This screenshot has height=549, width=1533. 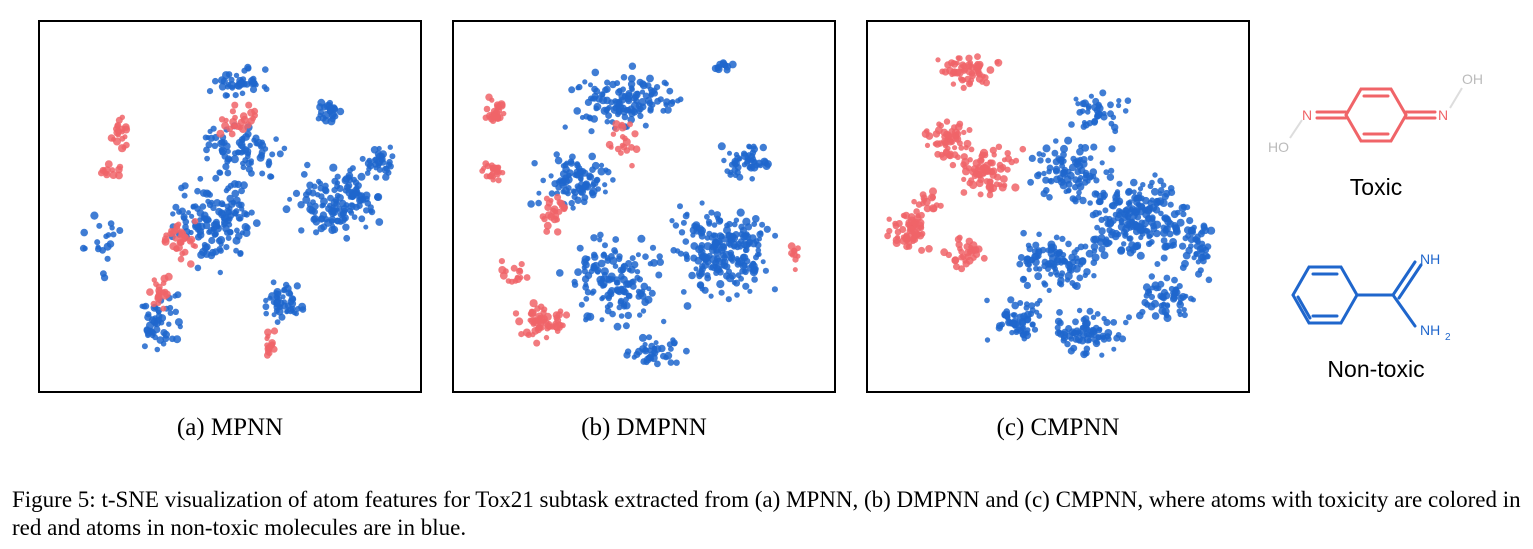 I want to click on nontoxic-atom-nh: NH, so click(x=1430, y=259).